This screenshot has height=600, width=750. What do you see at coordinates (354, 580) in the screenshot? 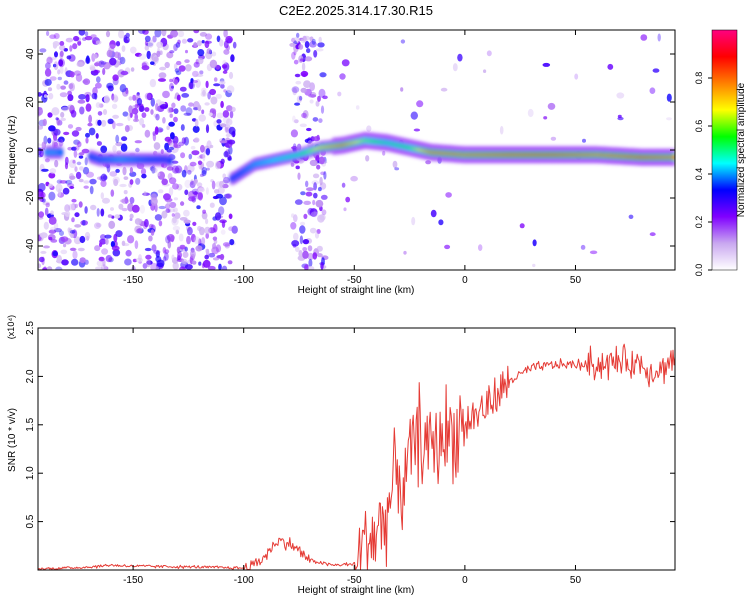
I see `x-tick-label: -50` at bounding box center [354, 580].